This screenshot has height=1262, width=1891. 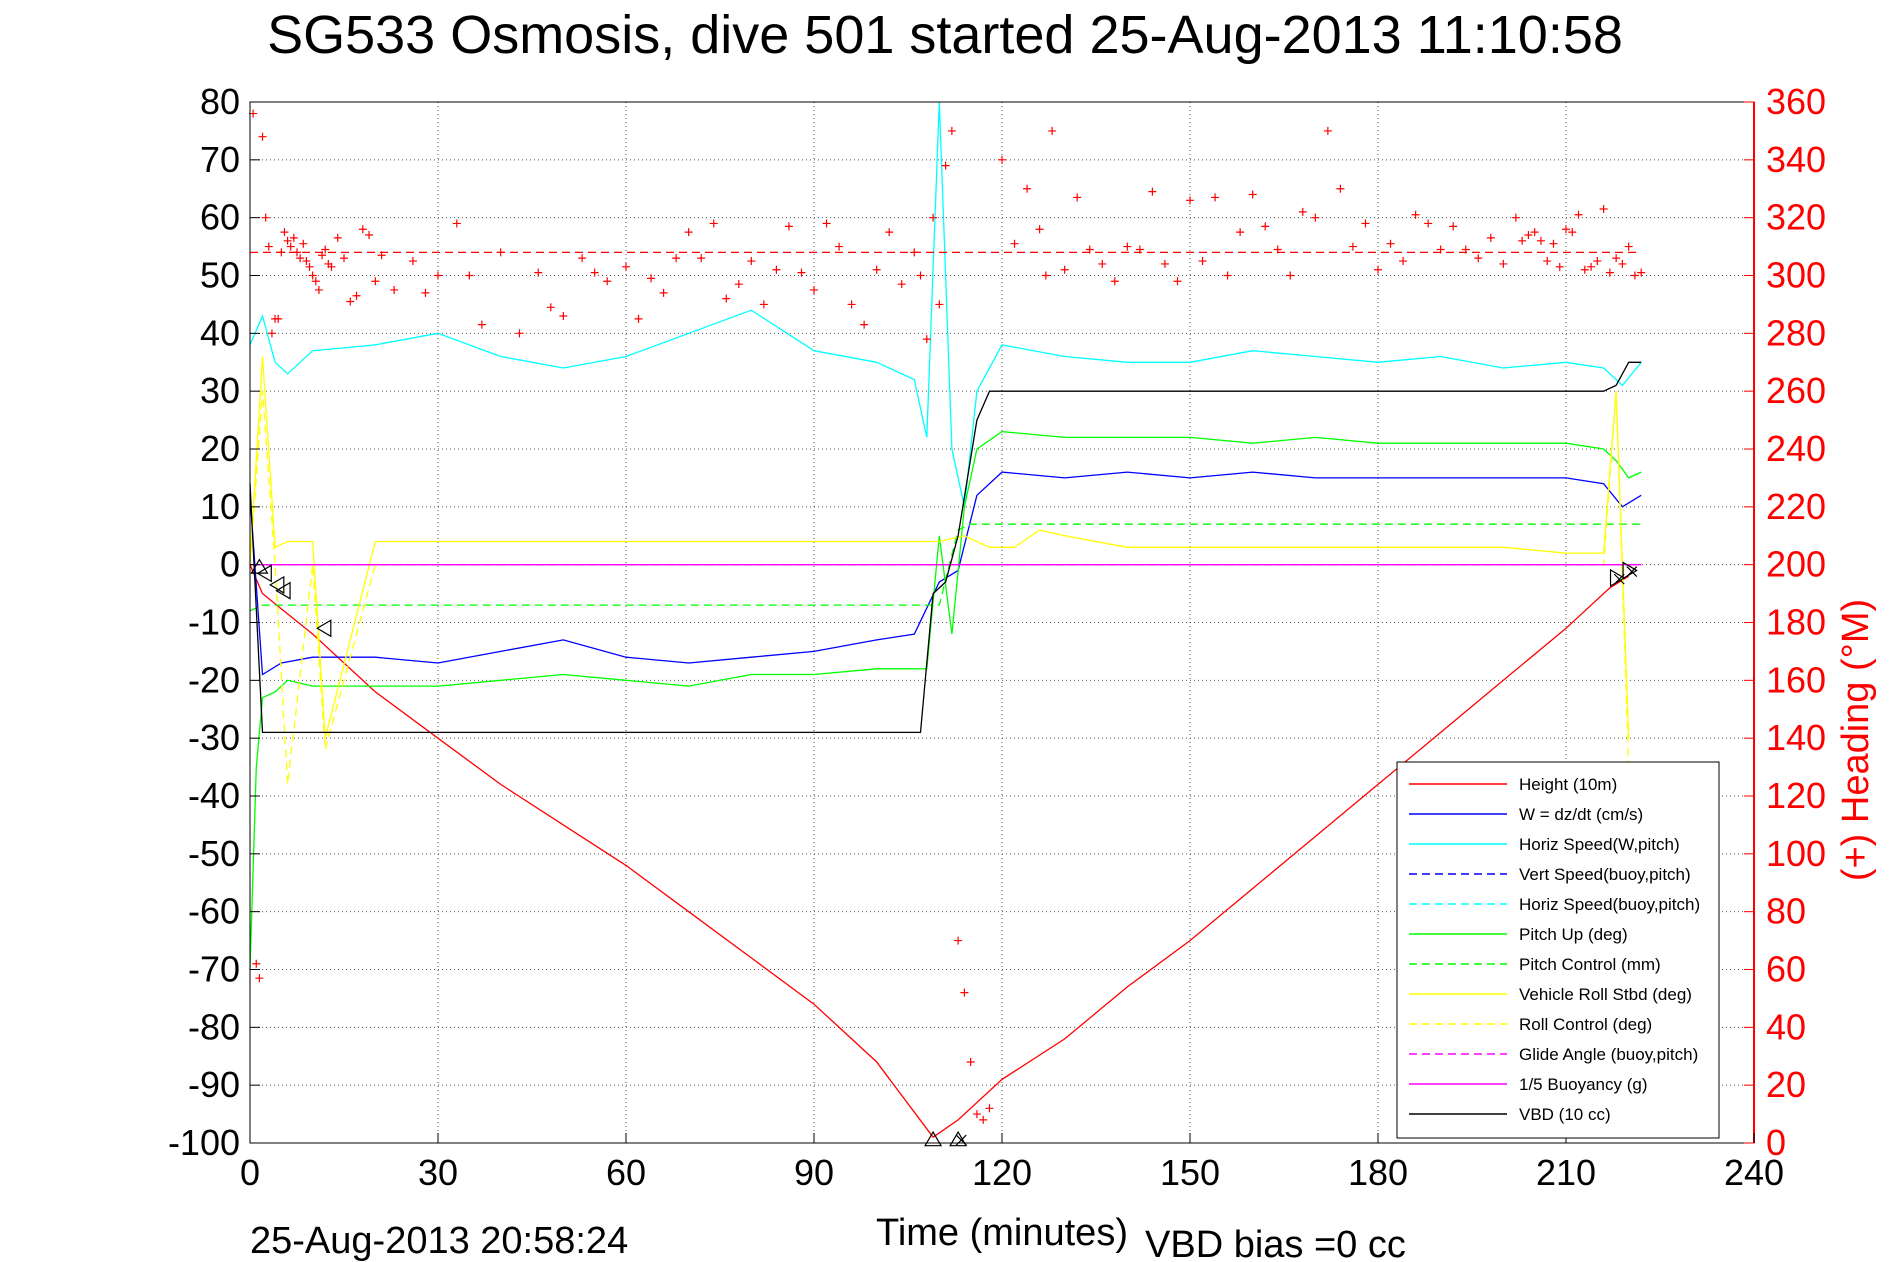 I want to click on y-tick-label: -10, so click(x=214, y=622).